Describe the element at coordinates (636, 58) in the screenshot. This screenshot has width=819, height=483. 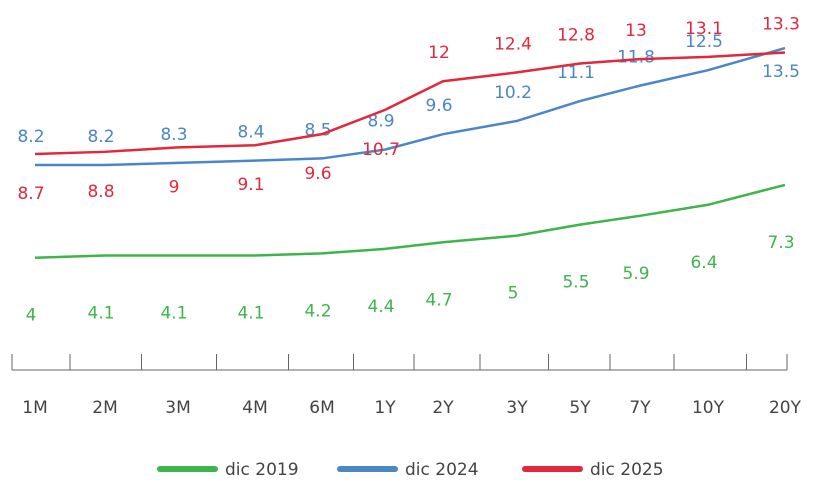
I see `data-label: 11.8` at that location.